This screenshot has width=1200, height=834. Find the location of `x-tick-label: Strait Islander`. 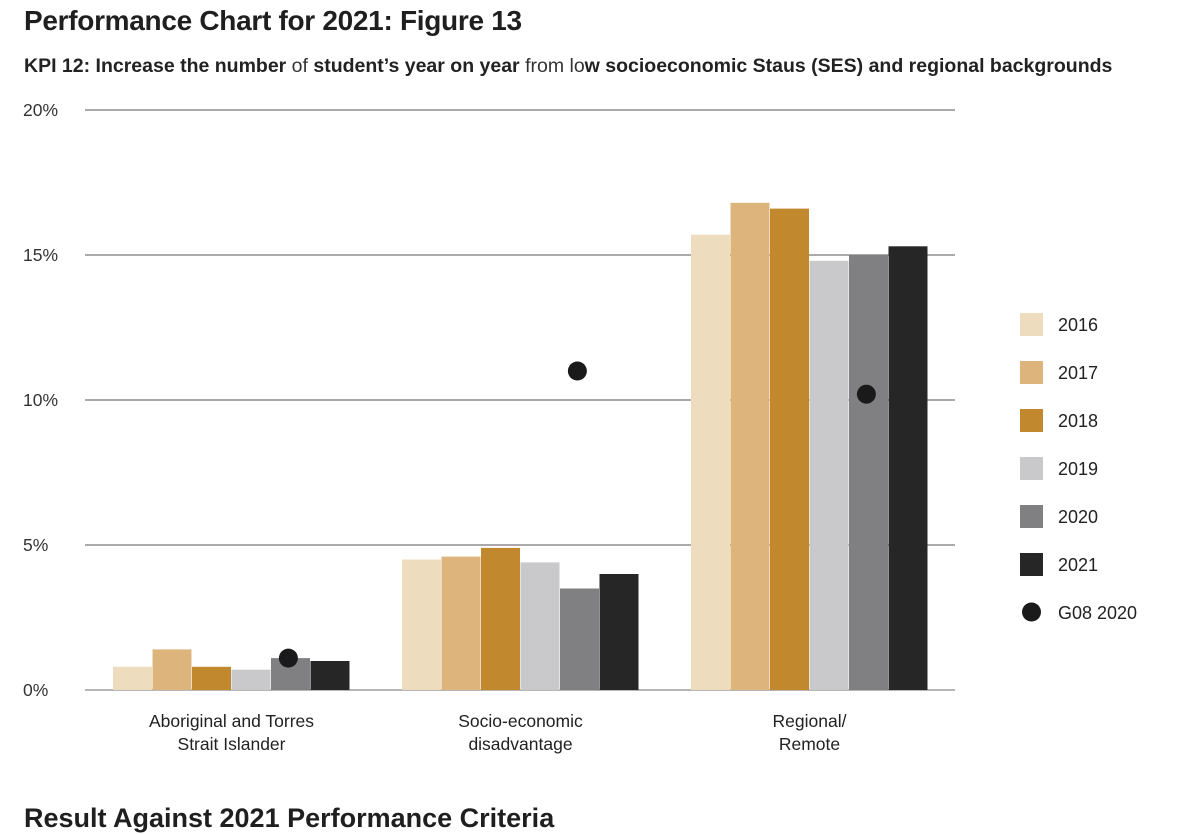

x-tick-label: Strait Islander is located at coordinates (232, 744).